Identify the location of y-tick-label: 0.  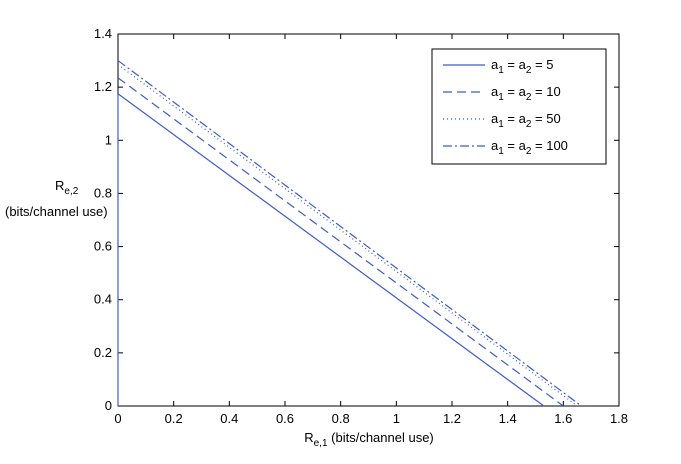
(108, 405).